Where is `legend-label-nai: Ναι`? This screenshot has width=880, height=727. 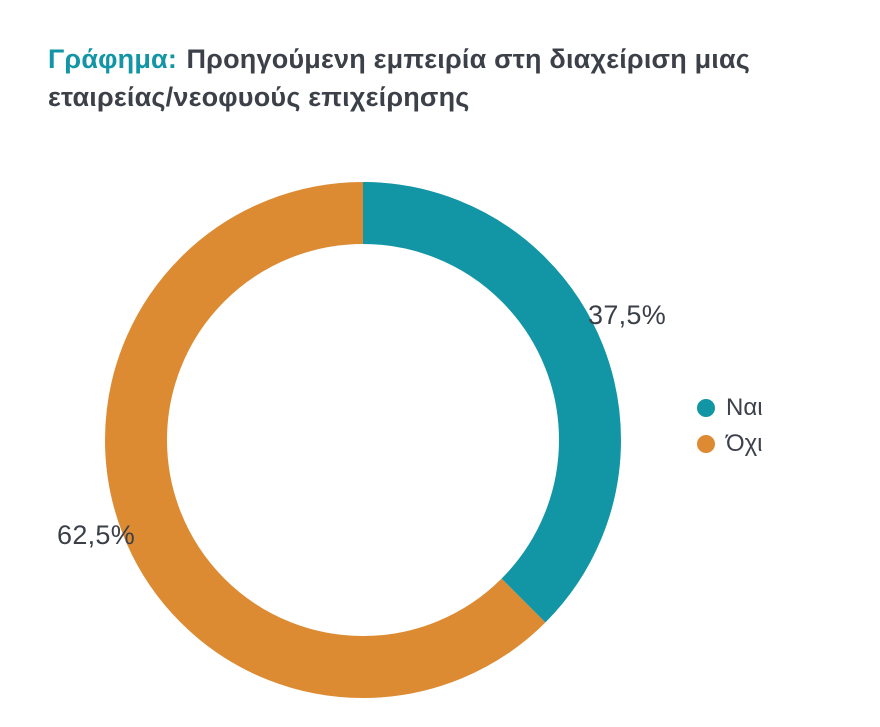 legend-label-nai: Ναι is located at coordinates (744, 407).